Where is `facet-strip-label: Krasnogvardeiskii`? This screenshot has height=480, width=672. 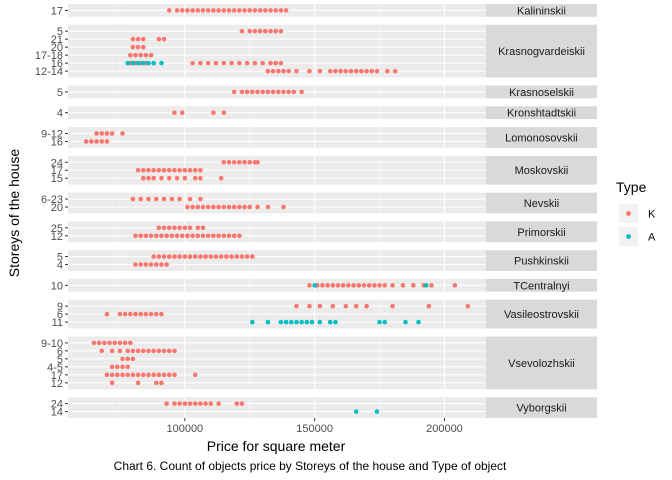 facet-strip-label: Krasnogvardeiskii is located at coordinates (541, 52).